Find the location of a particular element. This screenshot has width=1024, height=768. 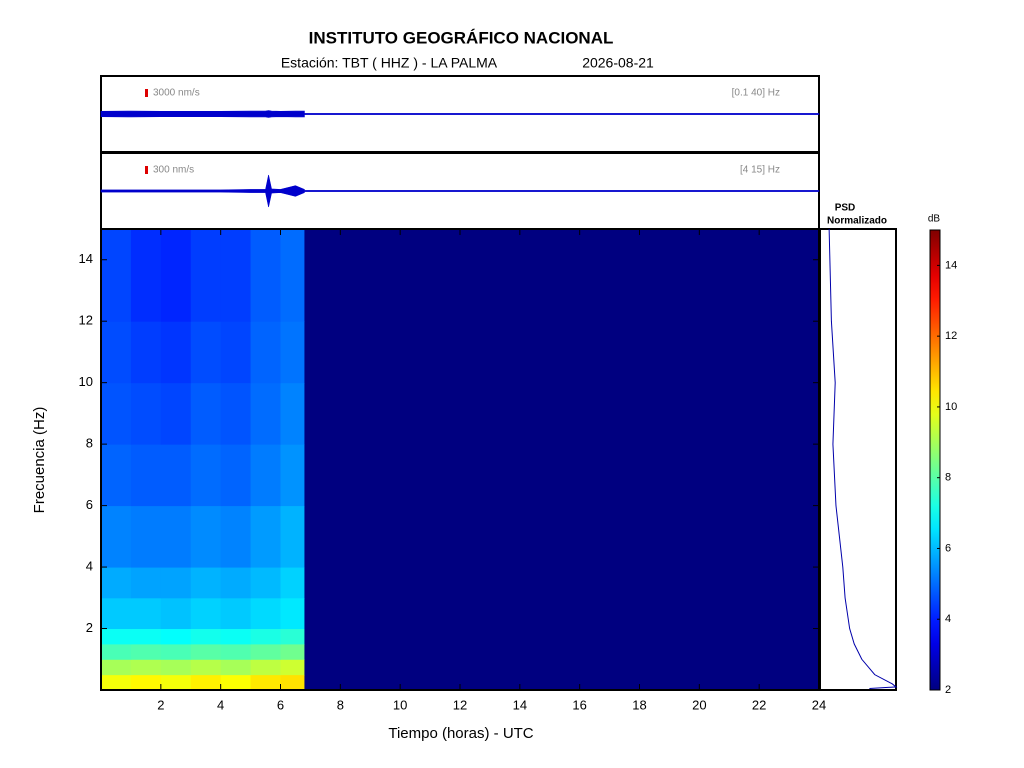

y-tick-label: 12 is located at coordinates (86, 320).